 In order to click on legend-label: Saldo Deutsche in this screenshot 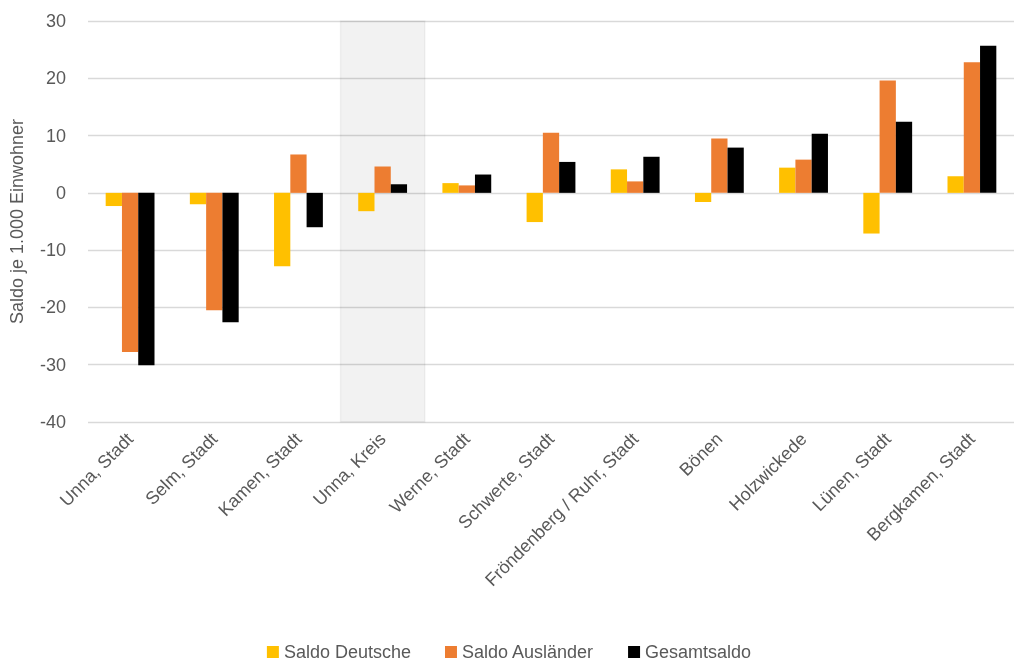, I will do `click(347, 652)`.